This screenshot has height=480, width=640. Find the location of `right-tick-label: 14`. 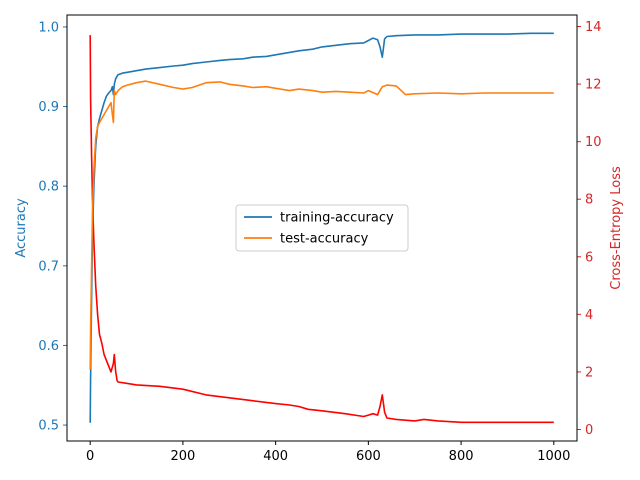

right-tick-label: 14 is located at coordinates (593, 27).